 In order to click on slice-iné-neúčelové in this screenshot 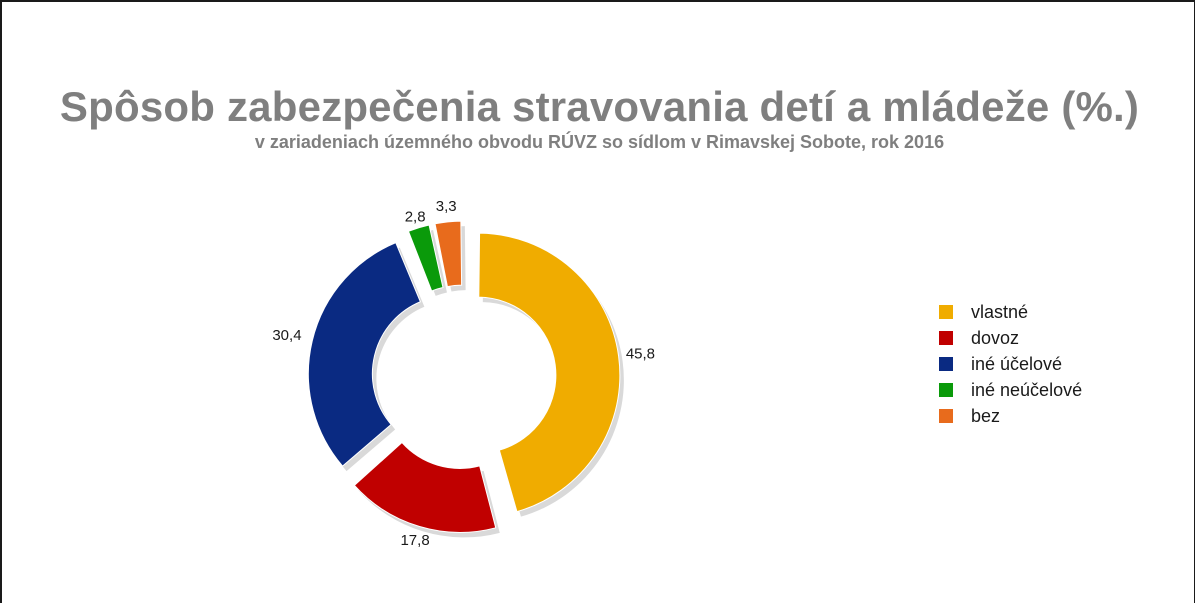, I will do `click(425, 258)`.